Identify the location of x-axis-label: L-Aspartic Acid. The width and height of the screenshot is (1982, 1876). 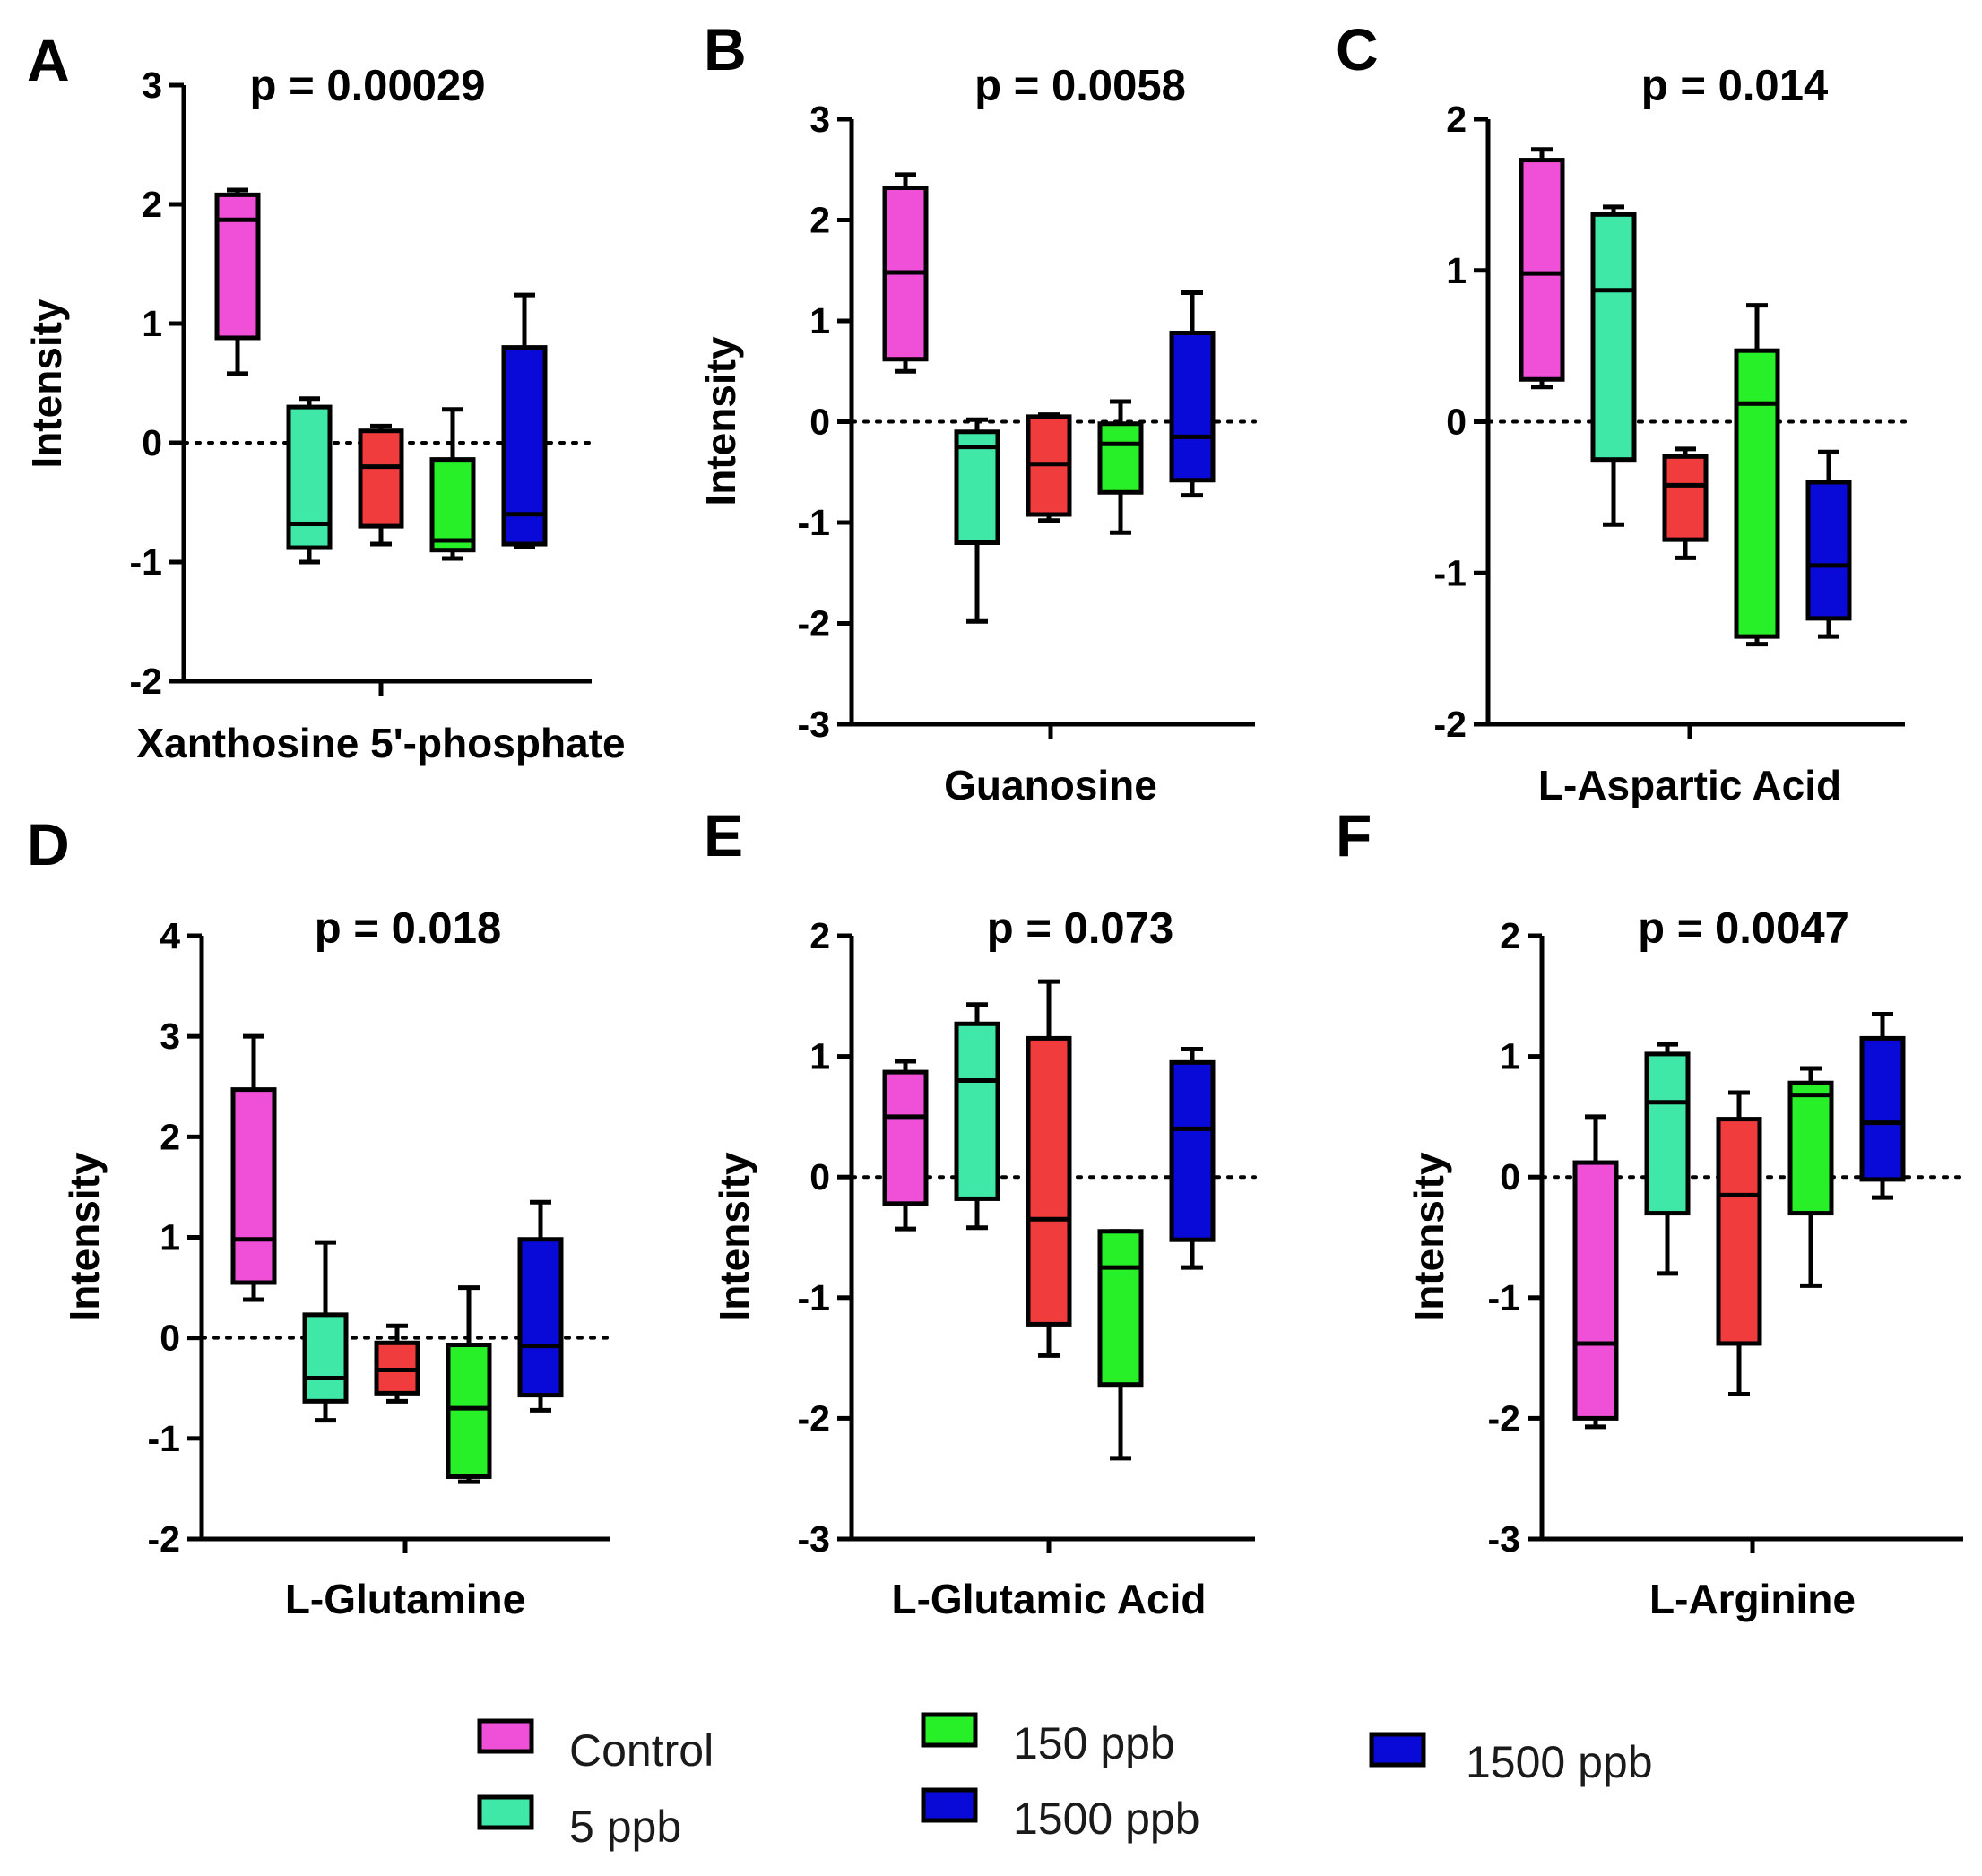
(1689, 785).